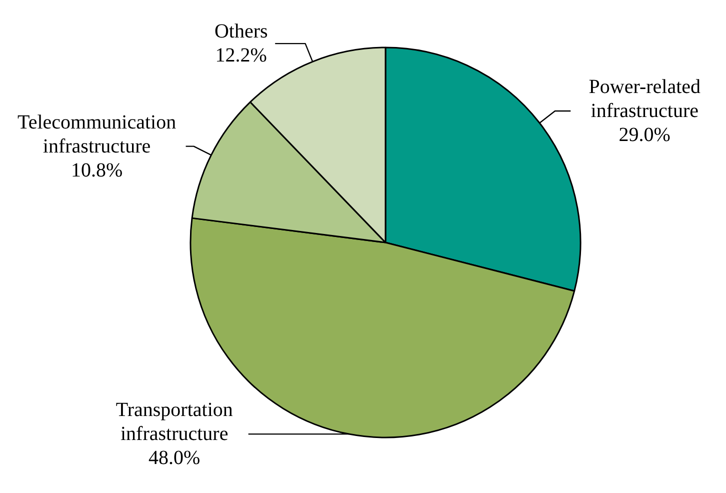  What do you see at coordinates (241, 31) in the screenshot?
I see `slice-label: Others` at bounding box center [241, 31].